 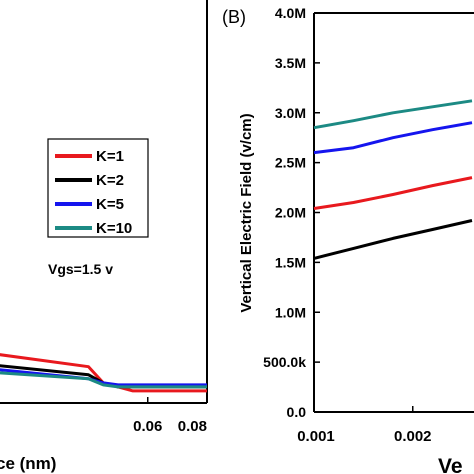 What do you see at coordinates (110, 204) in the screenshot?
I see `legend-label: K=5` at bounding box center [110, 204].